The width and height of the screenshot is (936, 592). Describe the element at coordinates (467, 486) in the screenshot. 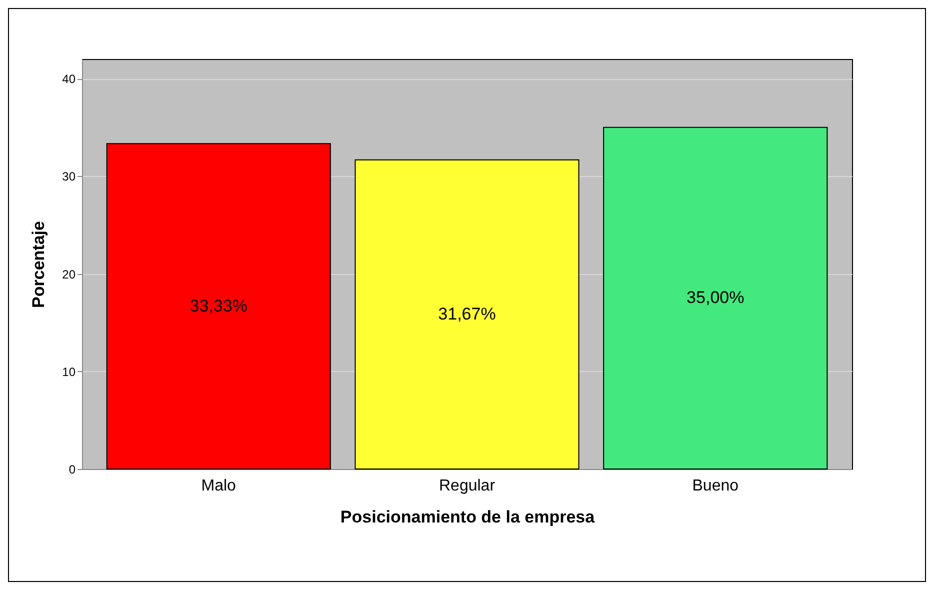

I see `x-tick-label: Regular` at that location.